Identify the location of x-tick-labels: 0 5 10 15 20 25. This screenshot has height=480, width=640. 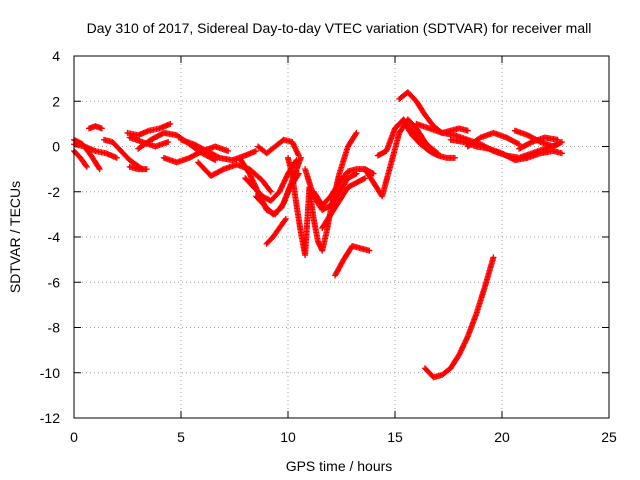
(343, 437).